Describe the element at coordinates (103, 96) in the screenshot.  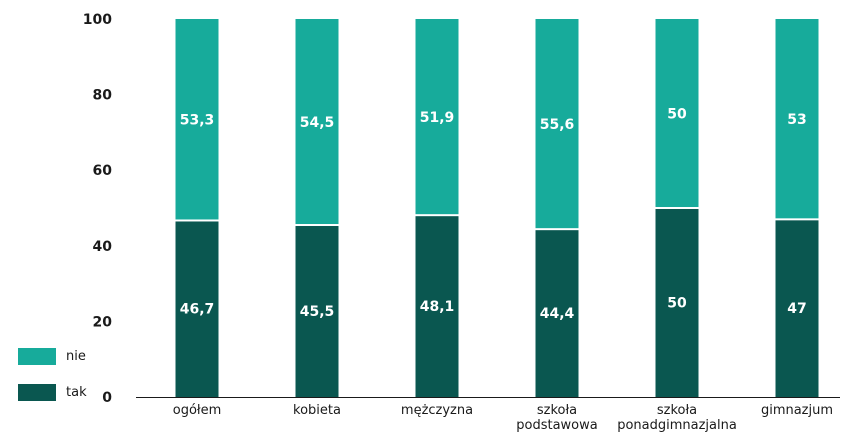
I see `y-tick-label-80: 80` at that location.